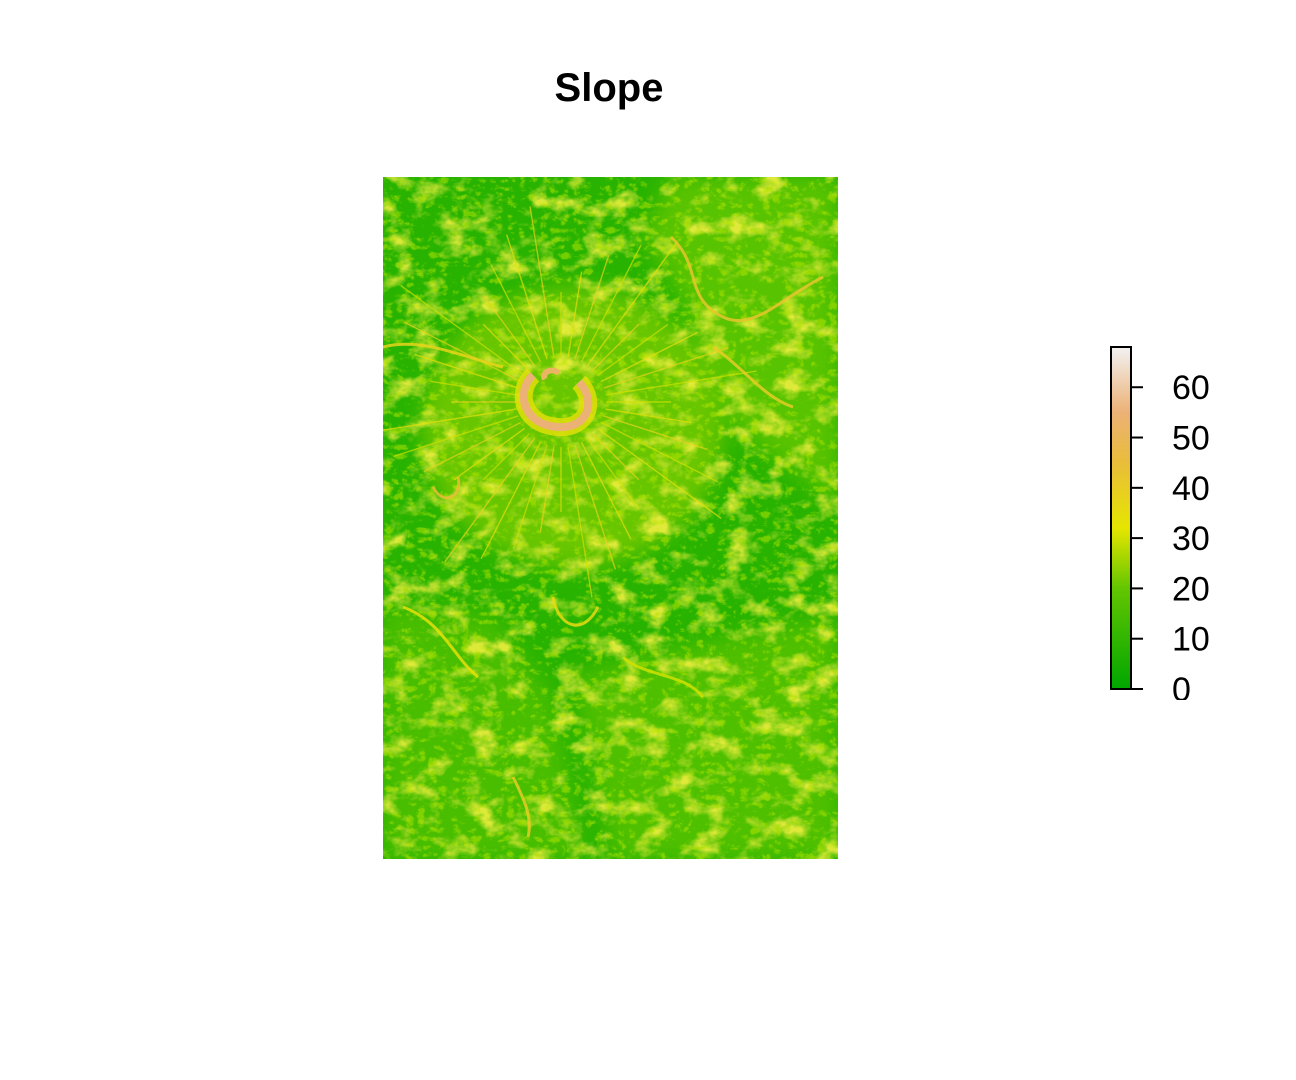  I want to click on legend-tick-label: 60, so click(1191, 388).